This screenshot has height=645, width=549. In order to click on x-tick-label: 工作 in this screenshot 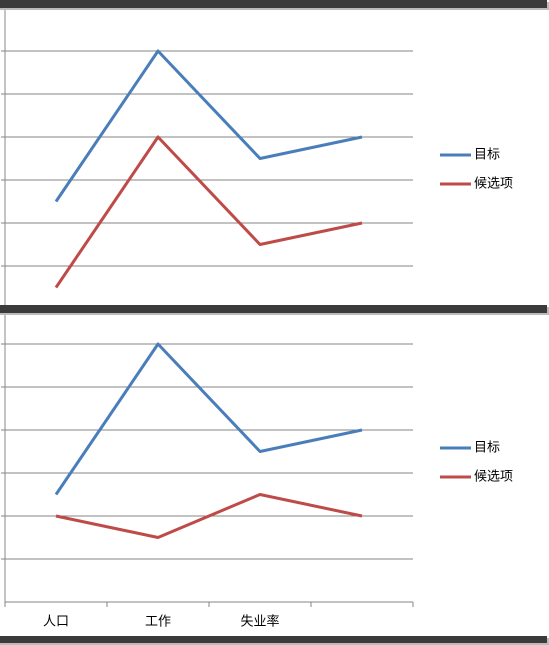, I will do `click(158, 622)`.